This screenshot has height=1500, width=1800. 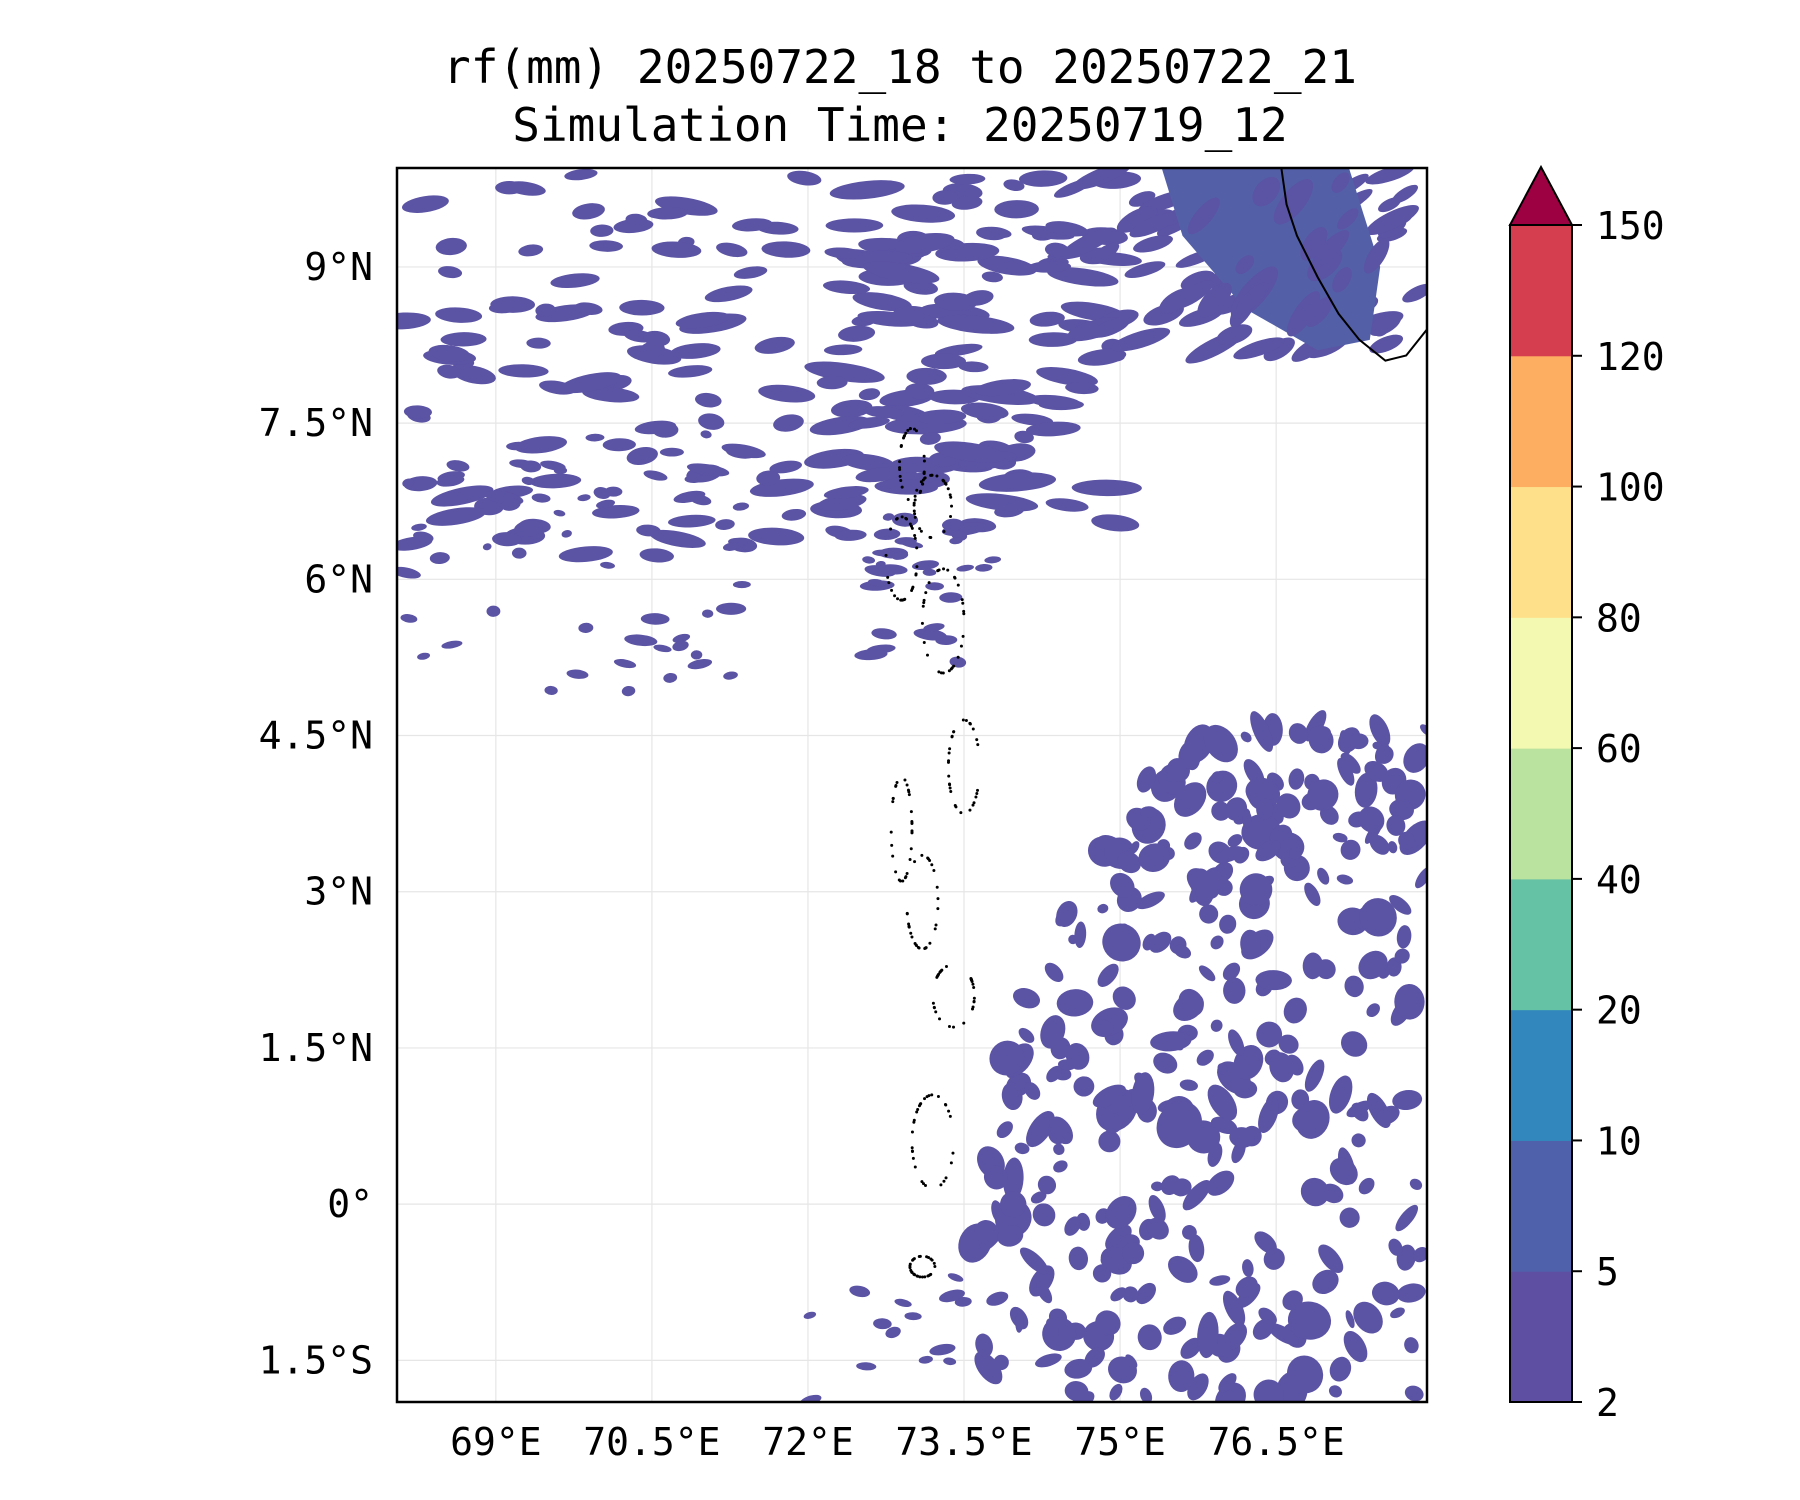 I want to click on y-tick-label: 9°N, so click(x=338, y=267).